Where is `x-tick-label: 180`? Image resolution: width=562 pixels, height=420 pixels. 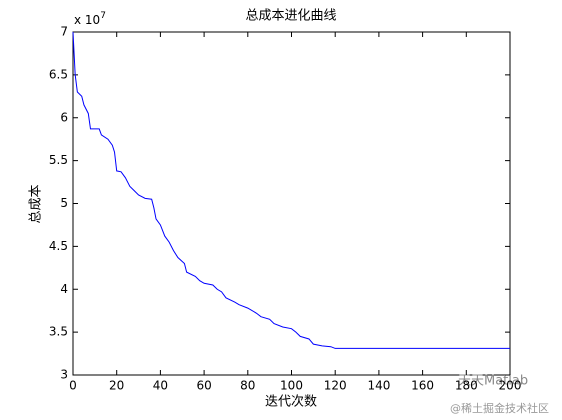
x-tick-label: 180 is located at coordinates (466, 386).